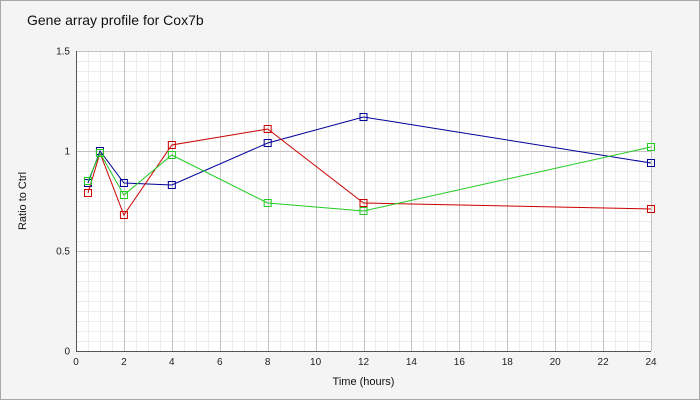 The width and height of the screenshot is (700, 400). What do you see at coordinates (172, 362) in the screenshot?
I see `x-tick-label: 4` at bounding box center [172, 362].